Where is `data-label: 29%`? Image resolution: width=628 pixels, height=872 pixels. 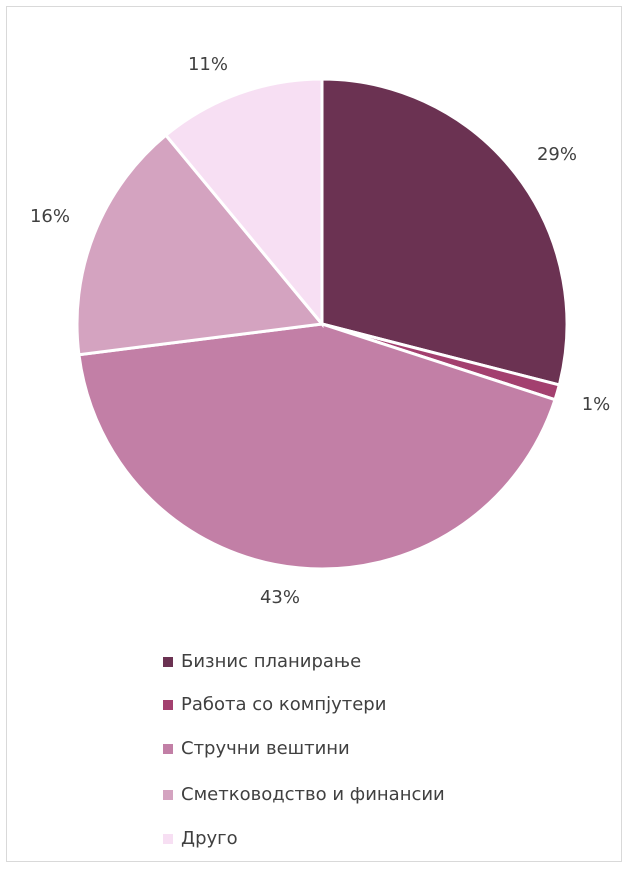 data-label: 29% is located at coordinates (557, 154).